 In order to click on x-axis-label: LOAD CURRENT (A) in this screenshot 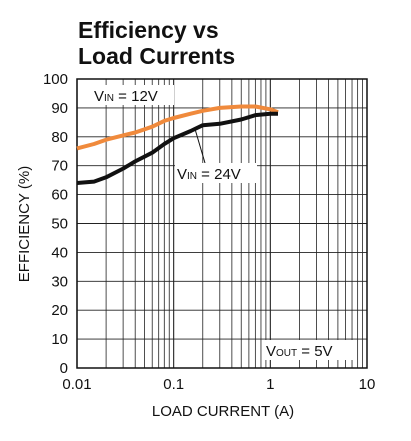, I will do `click(223, 411)`.